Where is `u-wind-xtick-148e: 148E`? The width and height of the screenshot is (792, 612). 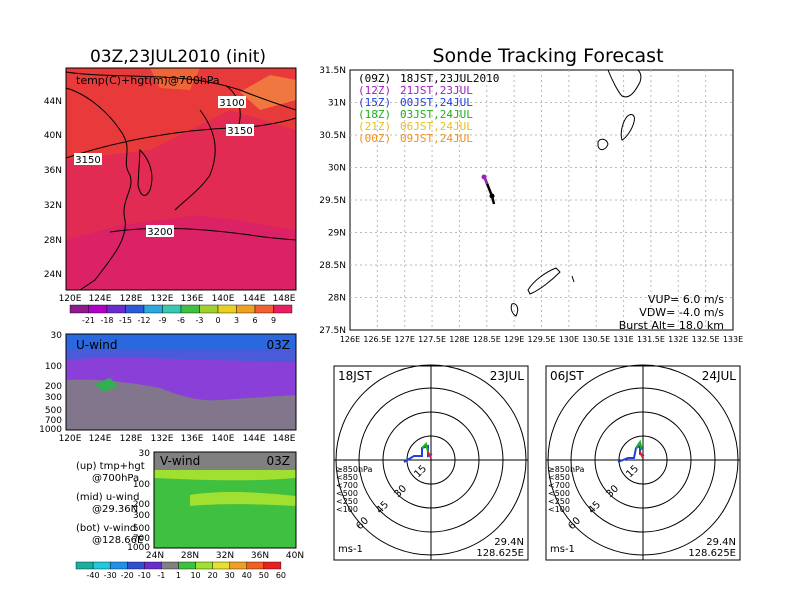 u-wind-xtick-148e: 148E is located at coordinates (284, 439).